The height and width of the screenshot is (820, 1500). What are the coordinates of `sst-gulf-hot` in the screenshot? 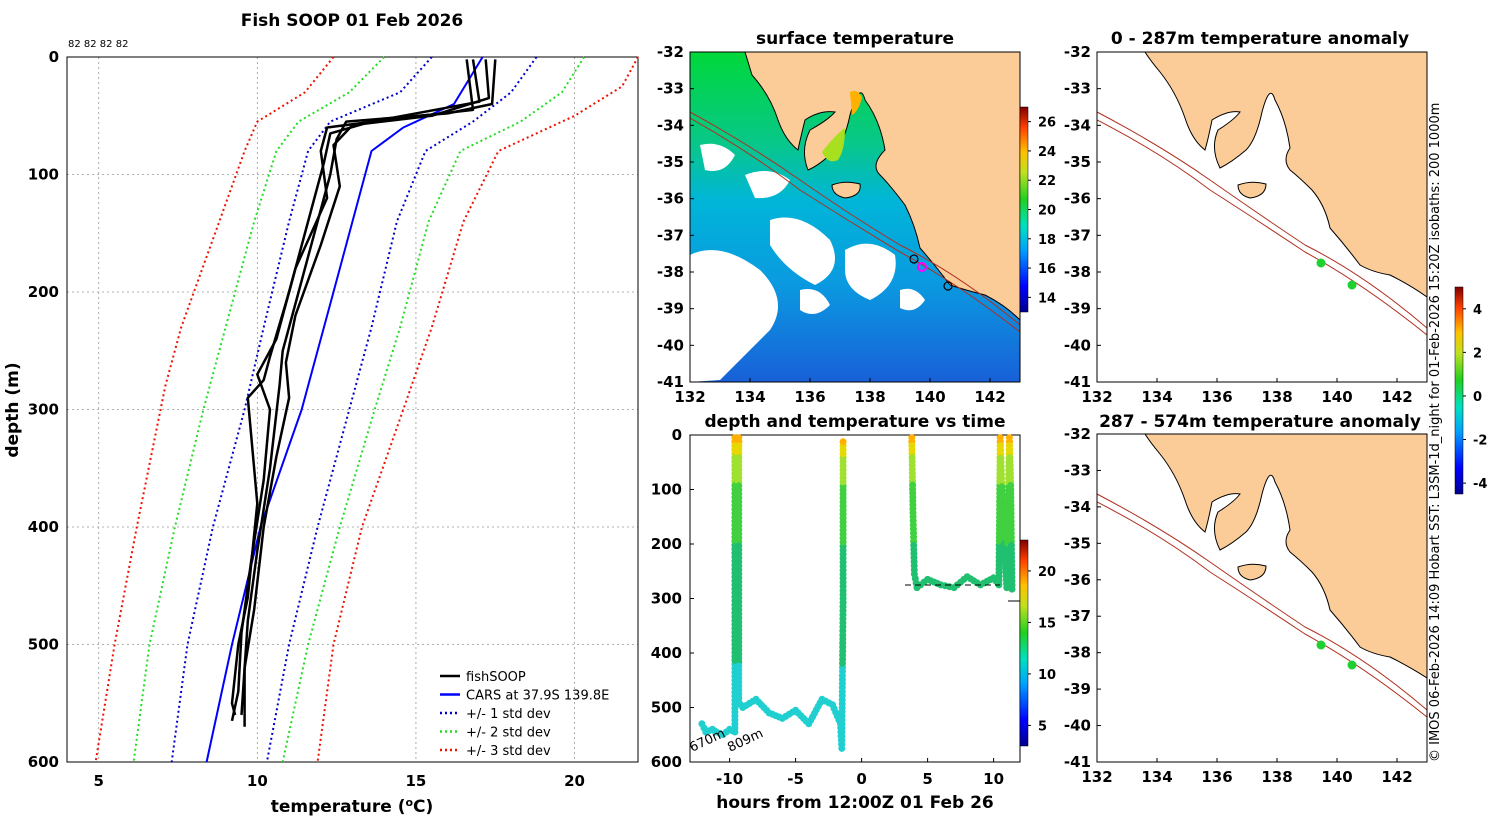 It's located at (856, 102).